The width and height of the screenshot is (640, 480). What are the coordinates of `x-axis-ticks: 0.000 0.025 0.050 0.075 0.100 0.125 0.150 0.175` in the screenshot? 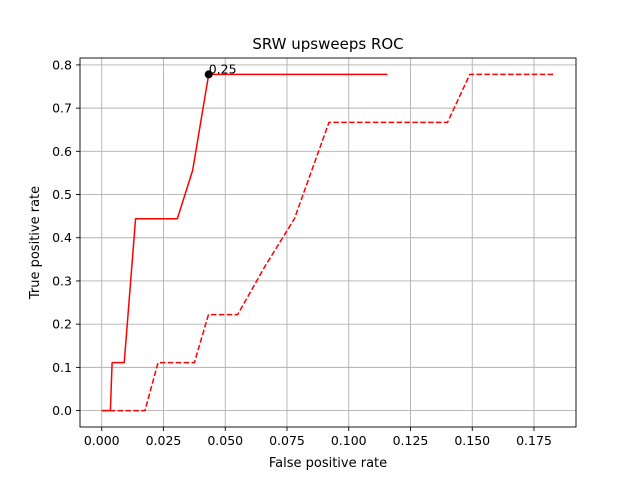 It's located at (318, 437).